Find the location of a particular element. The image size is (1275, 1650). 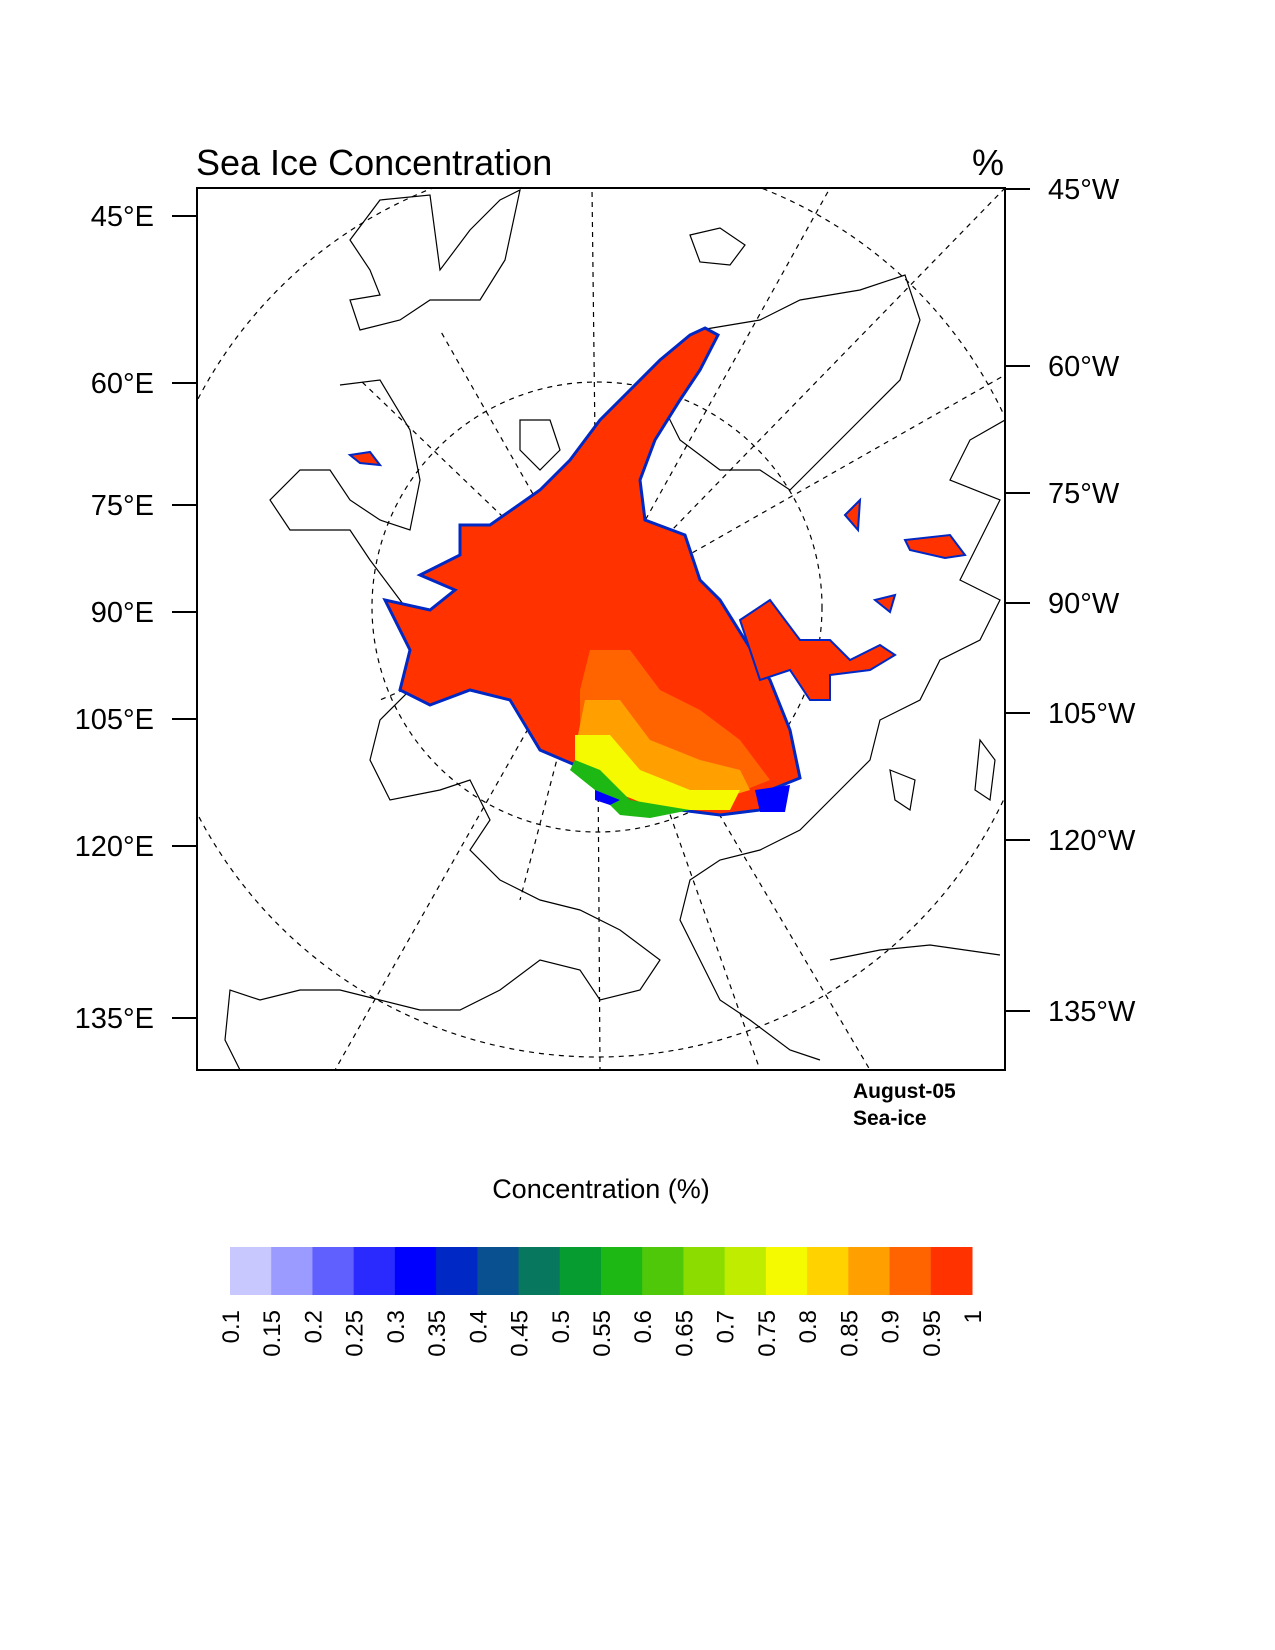

left-tick-label: 75°E is located at coordinates (122, 506).